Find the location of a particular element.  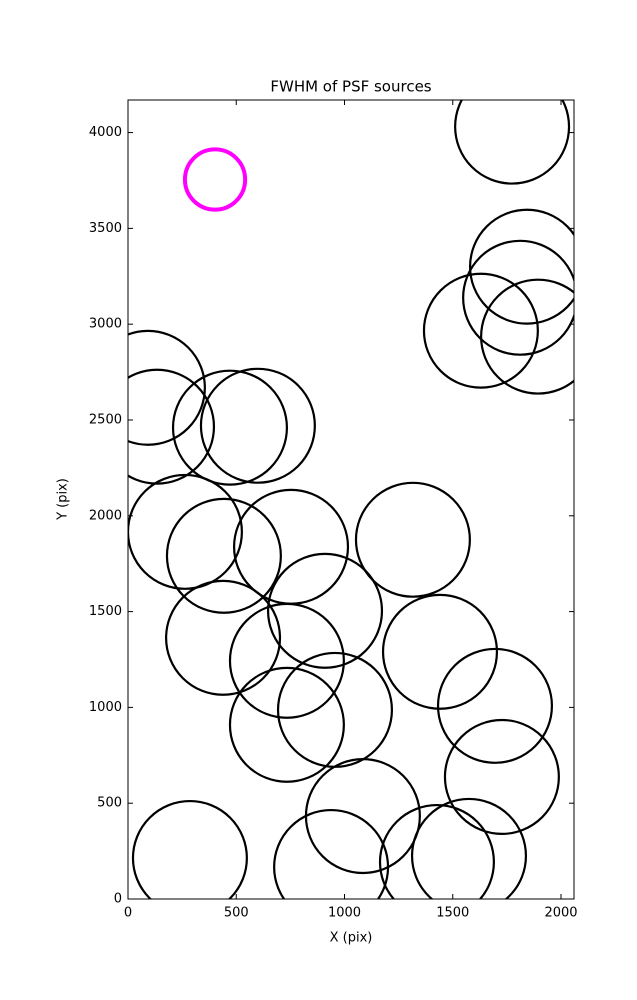

y-tick-label: 0 is located at coordinates (118, 899).